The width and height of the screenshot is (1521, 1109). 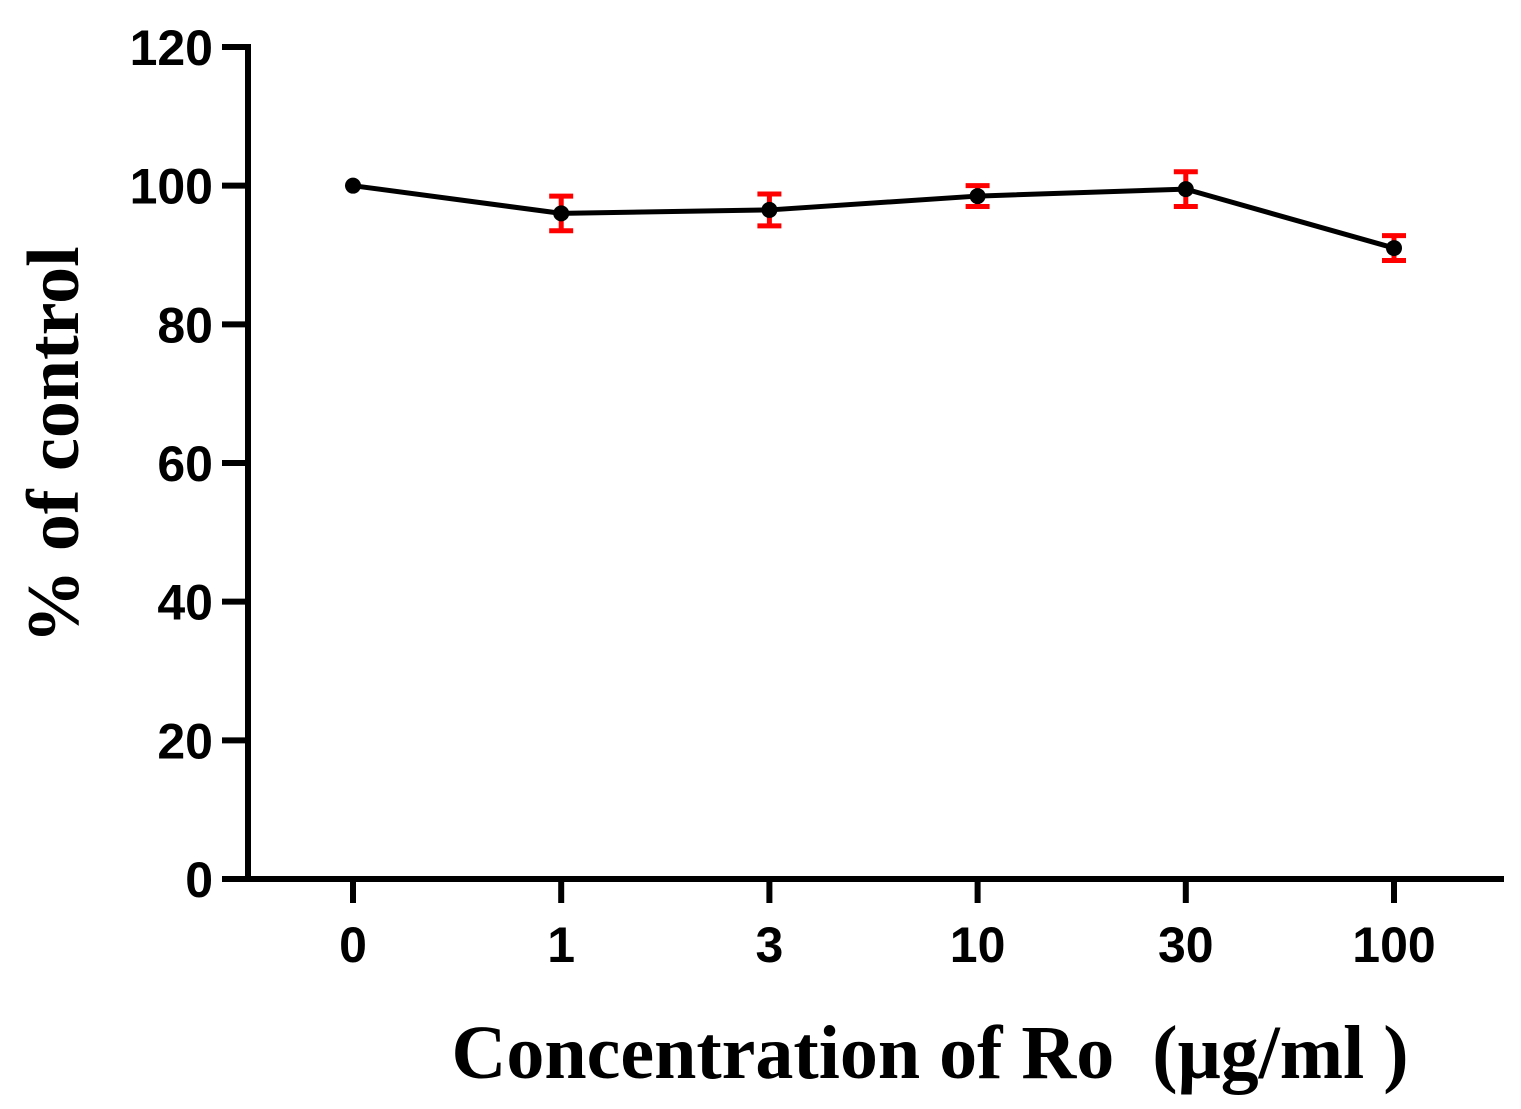 I want to click on y-tick-label: 120, so click(x=171, y=48).